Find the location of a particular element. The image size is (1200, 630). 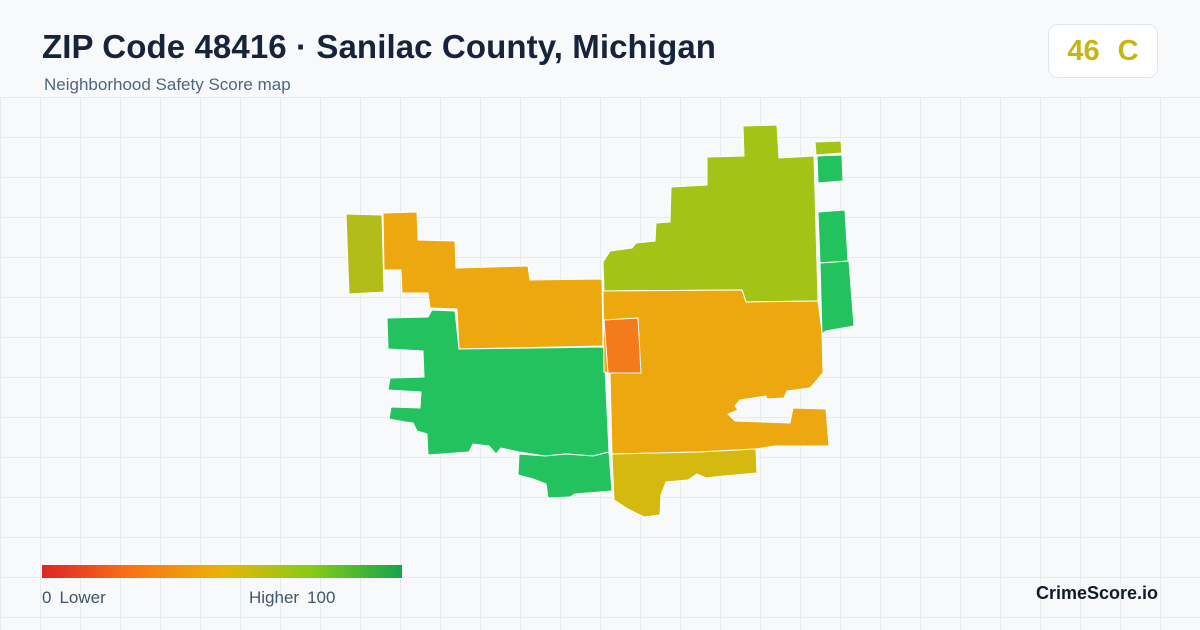

legend-high-value: 100 is located at coordinates (321, 597).